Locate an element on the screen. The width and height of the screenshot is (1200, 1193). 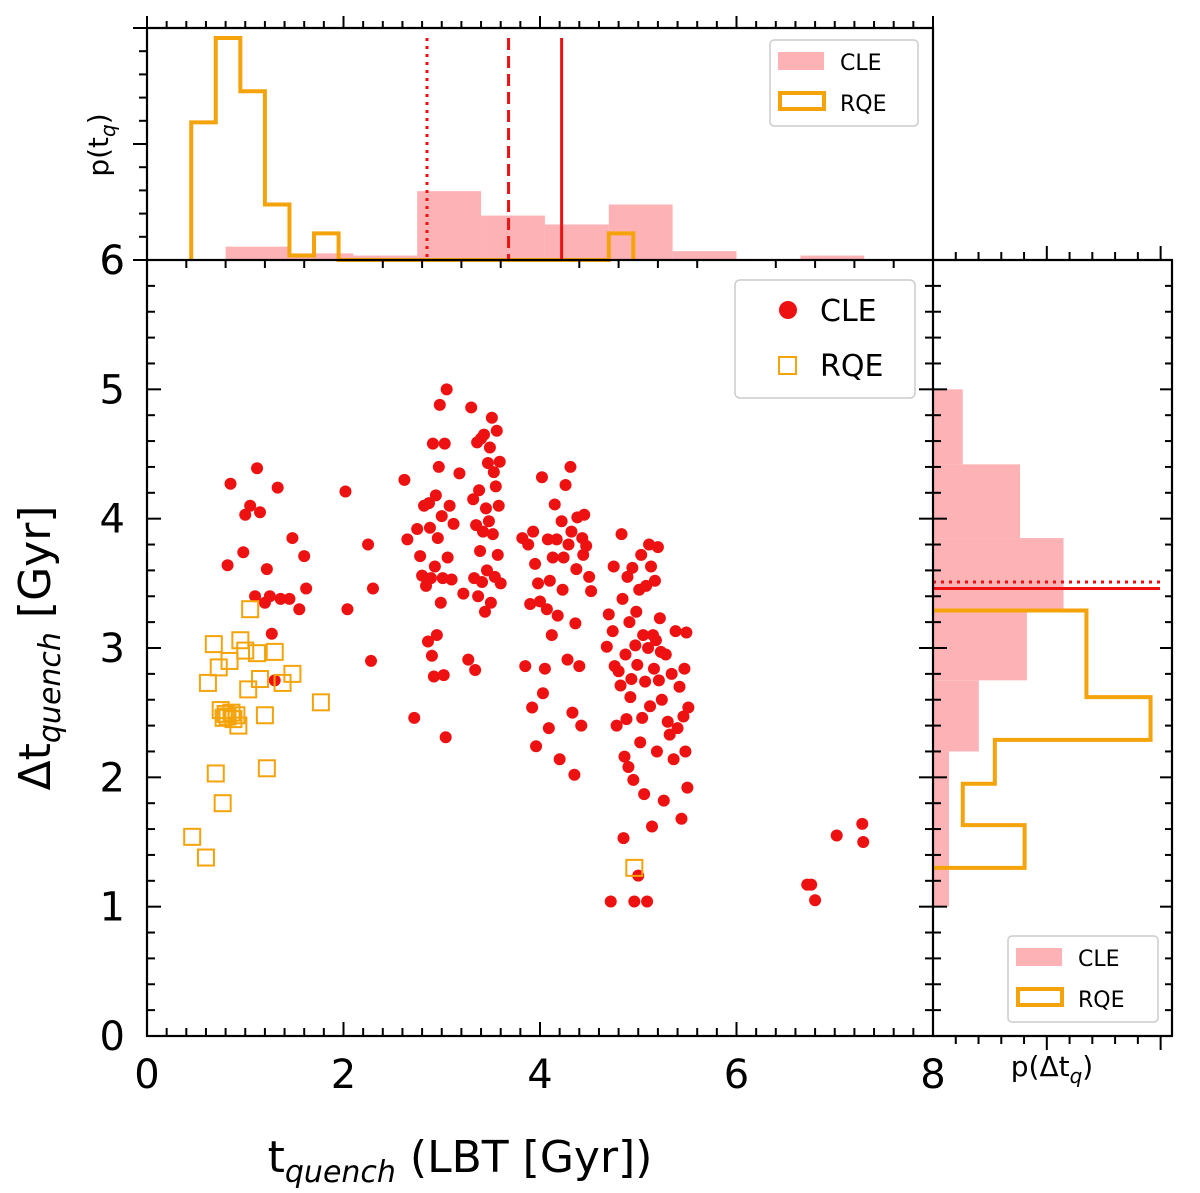
right-hist-xlabel: p(Δtq) is located at coordinates (1052, 1069).